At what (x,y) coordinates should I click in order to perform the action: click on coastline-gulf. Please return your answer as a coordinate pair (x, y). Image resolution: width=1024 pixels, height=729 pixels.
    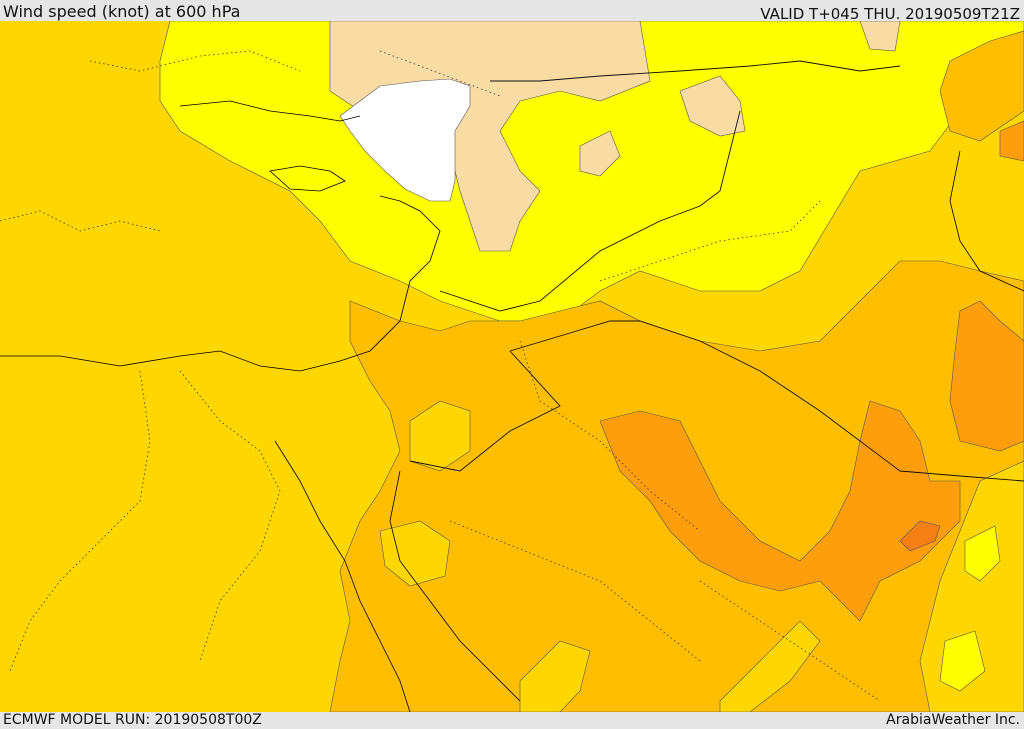
    Looking at the image, I should click on (986, 221).